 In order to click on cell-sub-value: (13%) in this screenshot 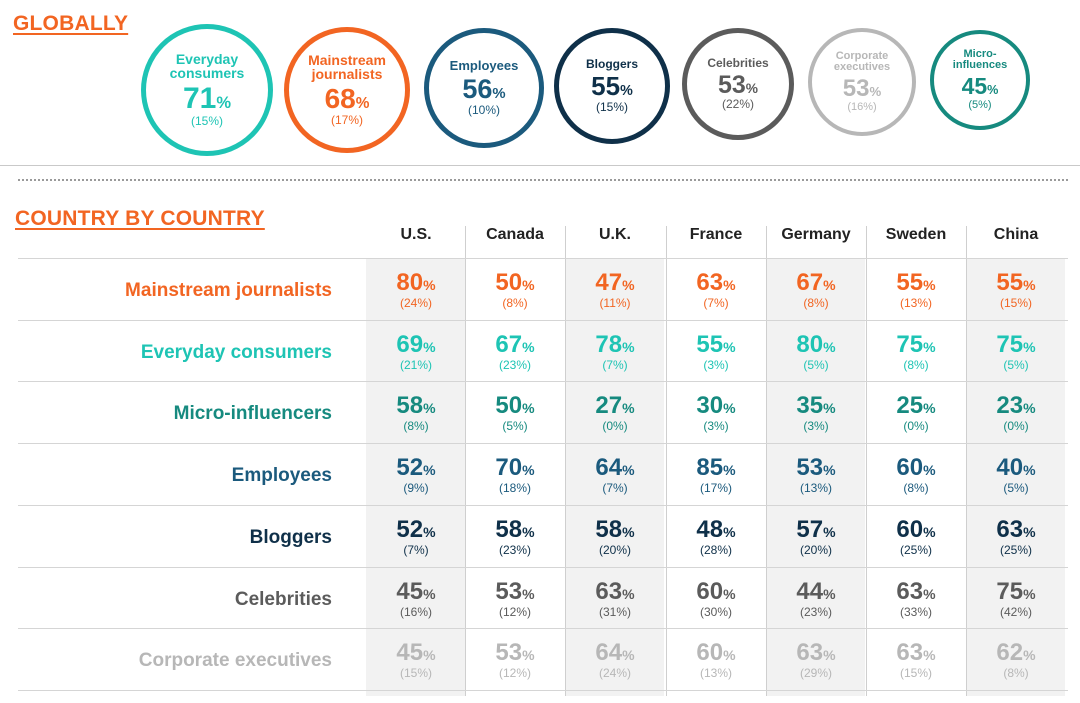, I will do `click(715, 673)`.